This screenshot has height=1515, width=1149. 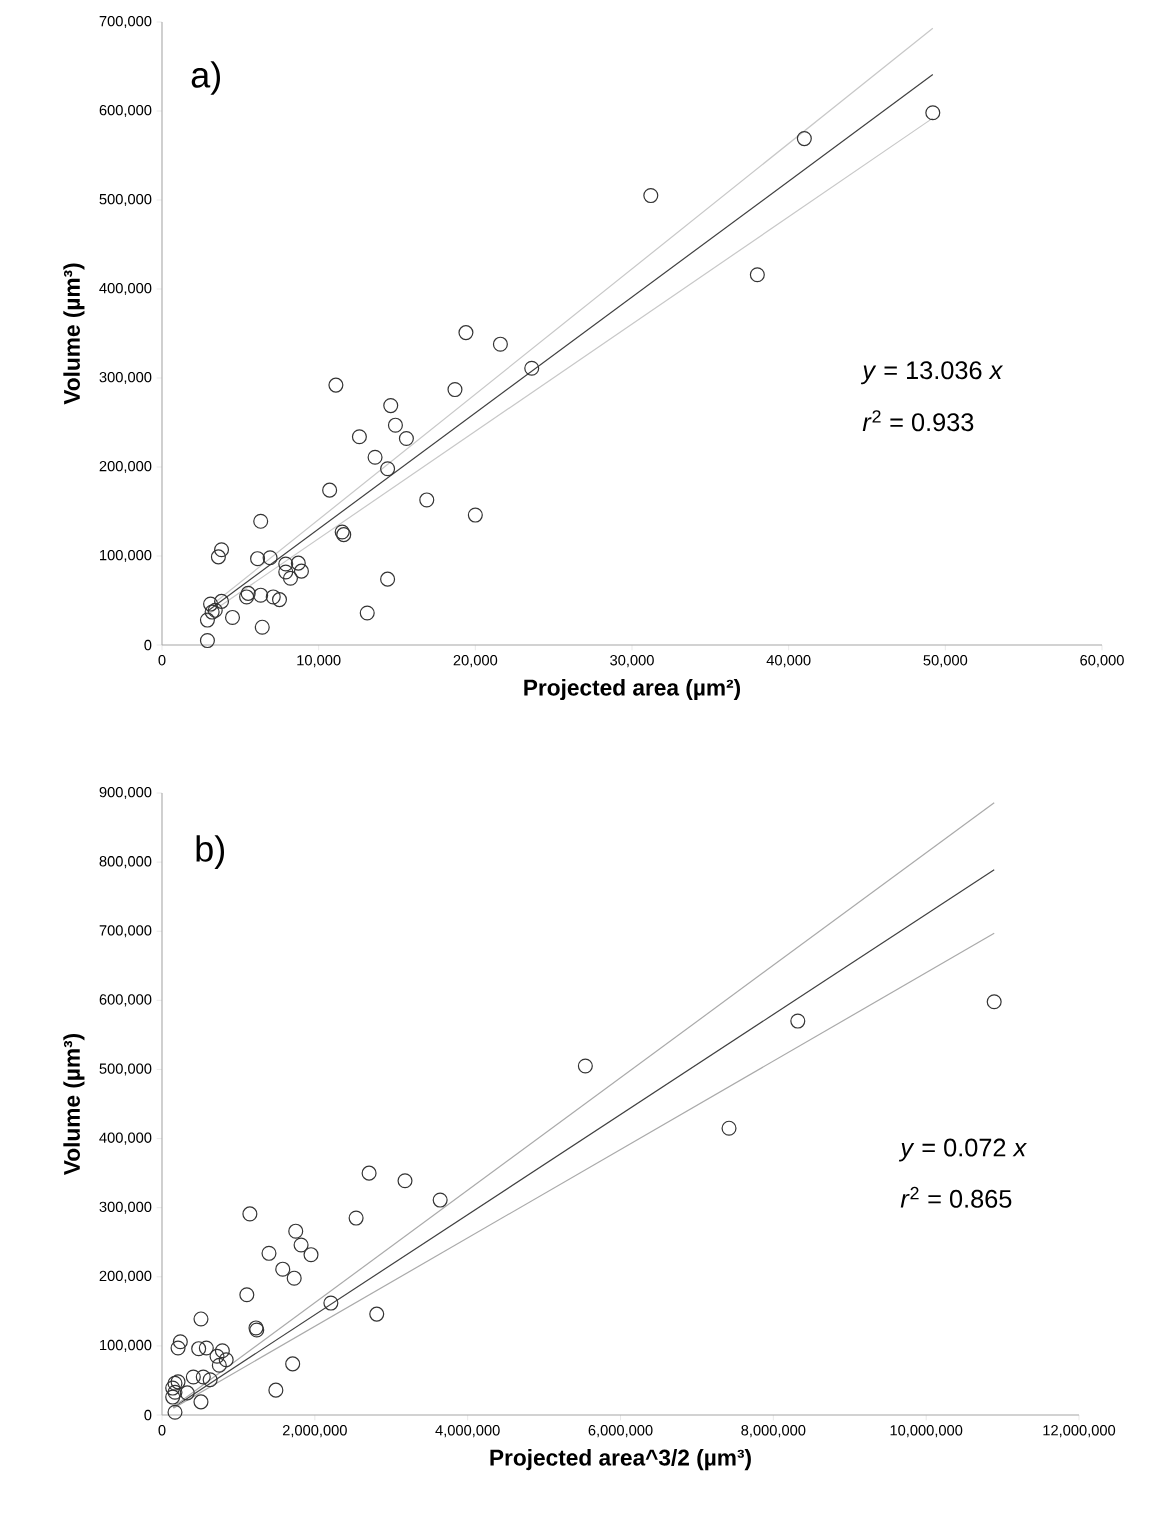 What do you see at coordinates (932, 373) in the screenshot?
I see `annotation: y = 13.036 x` at bounding box center [932, 373].